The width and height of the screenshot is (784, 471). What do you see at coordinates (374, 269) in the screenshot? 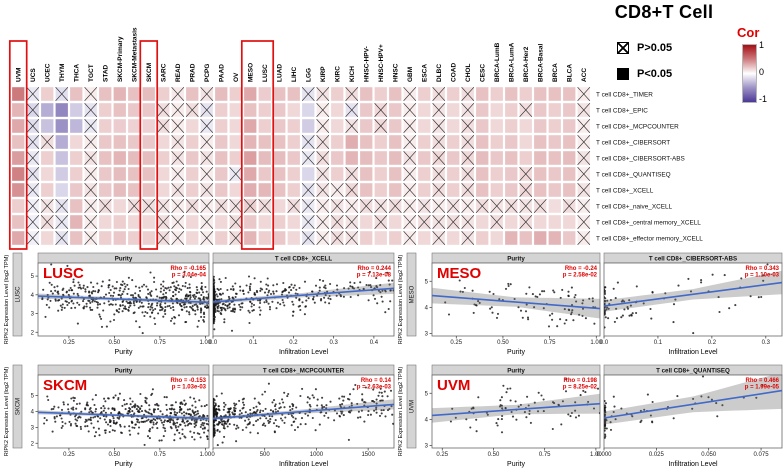
I see `rho-annotation: Rho = 0.244` at bounding box center [374, 269].